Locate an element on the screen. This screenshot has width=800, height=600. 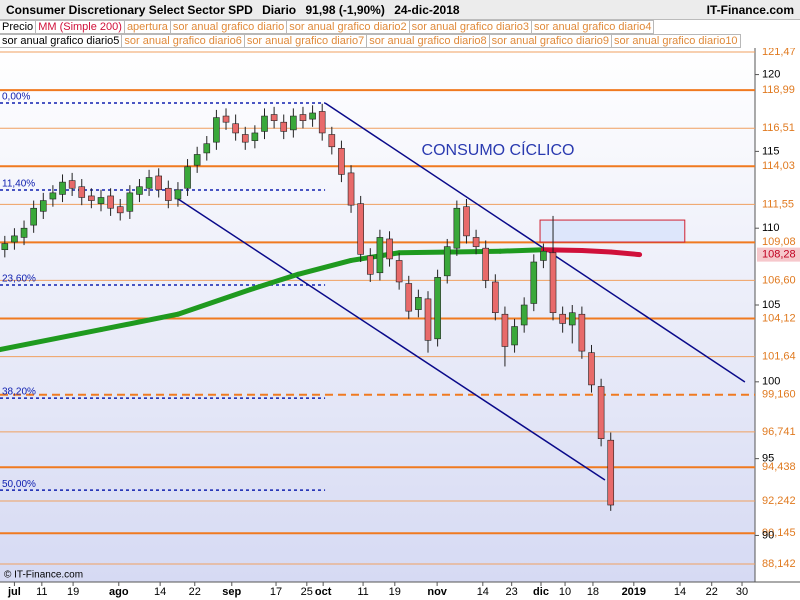
x-tick-label: dic is located at coordinates (541, 592).